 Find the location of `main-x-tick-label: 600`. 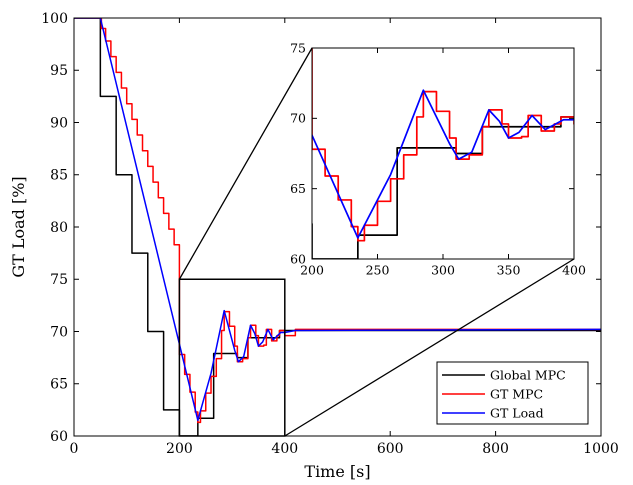

main-x-tick-label: 600 is located at coordinates (390, 449).